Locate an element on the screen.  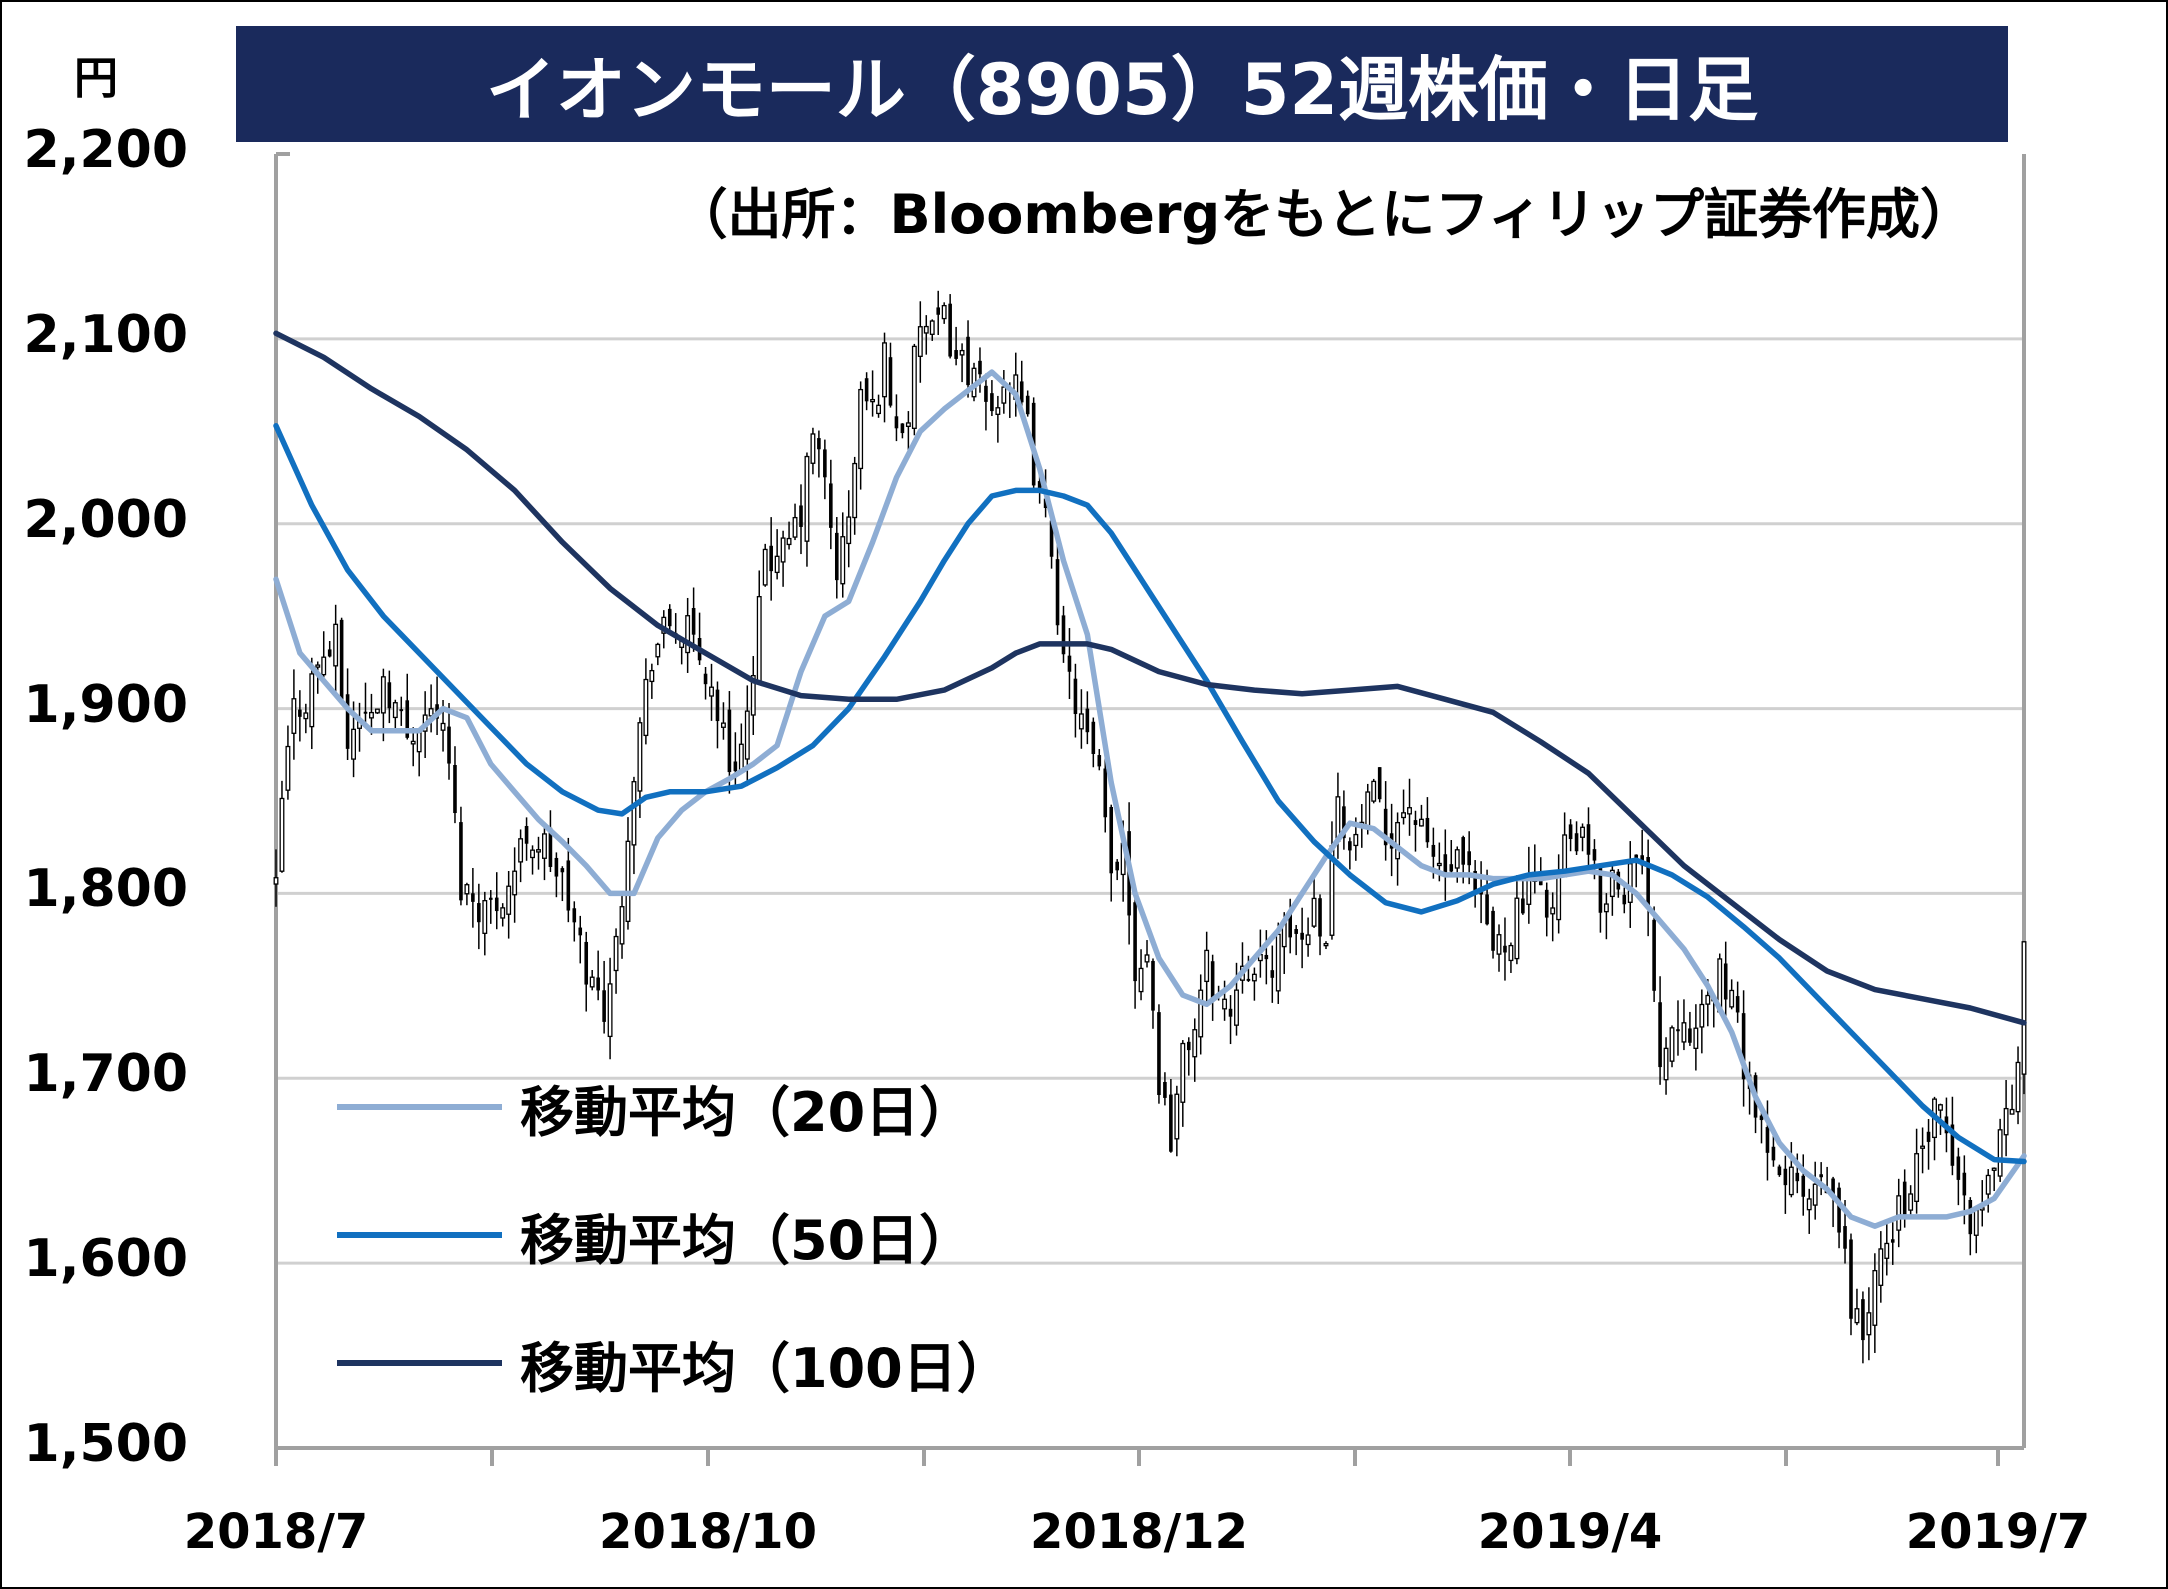
x-tick-label: 2018/7 is located at coordinates (276, 1532).